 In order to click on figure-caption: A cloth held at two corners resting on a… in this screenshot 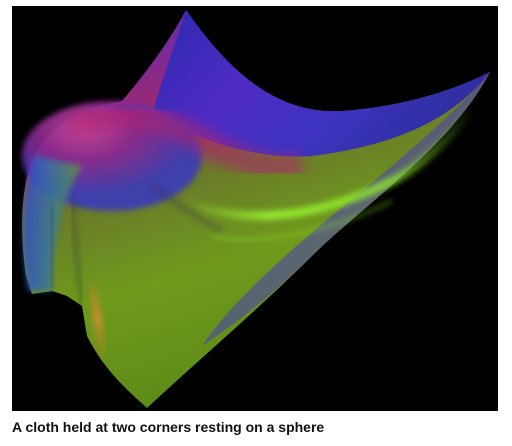, I will do `click(168, 427)`.